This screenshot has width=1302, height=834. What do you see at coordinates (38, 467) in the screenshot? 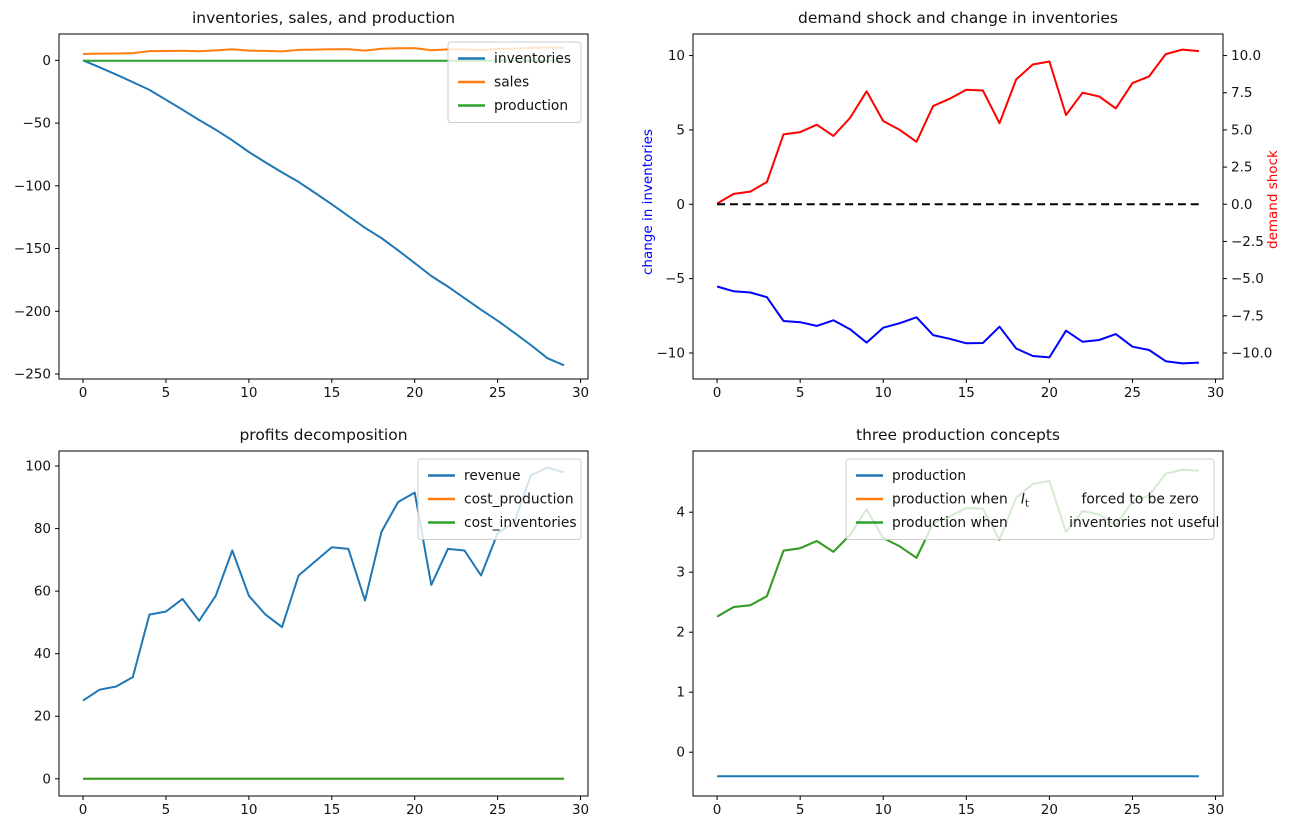
I see `y-tick-label-left: 100` at bounding box center [38, 467].